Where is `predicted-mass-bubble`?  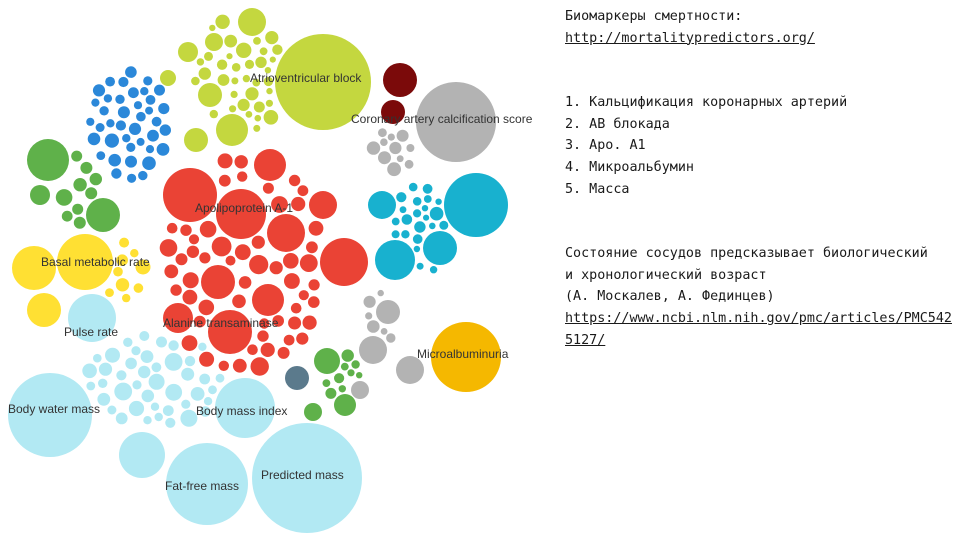
predicted-mass-bubble is located at coordinates (307, 478).